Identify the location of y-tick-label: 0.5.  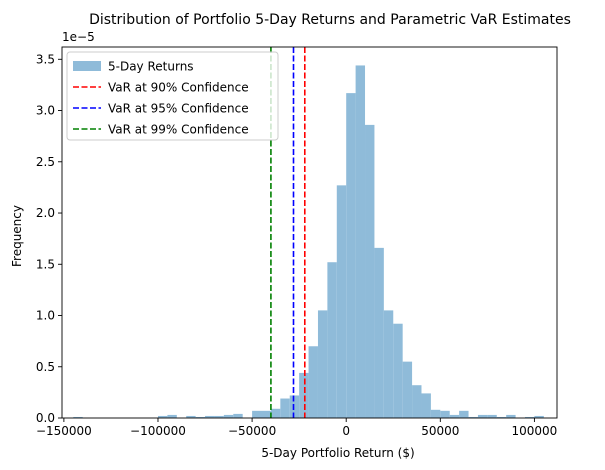
(45, 367).